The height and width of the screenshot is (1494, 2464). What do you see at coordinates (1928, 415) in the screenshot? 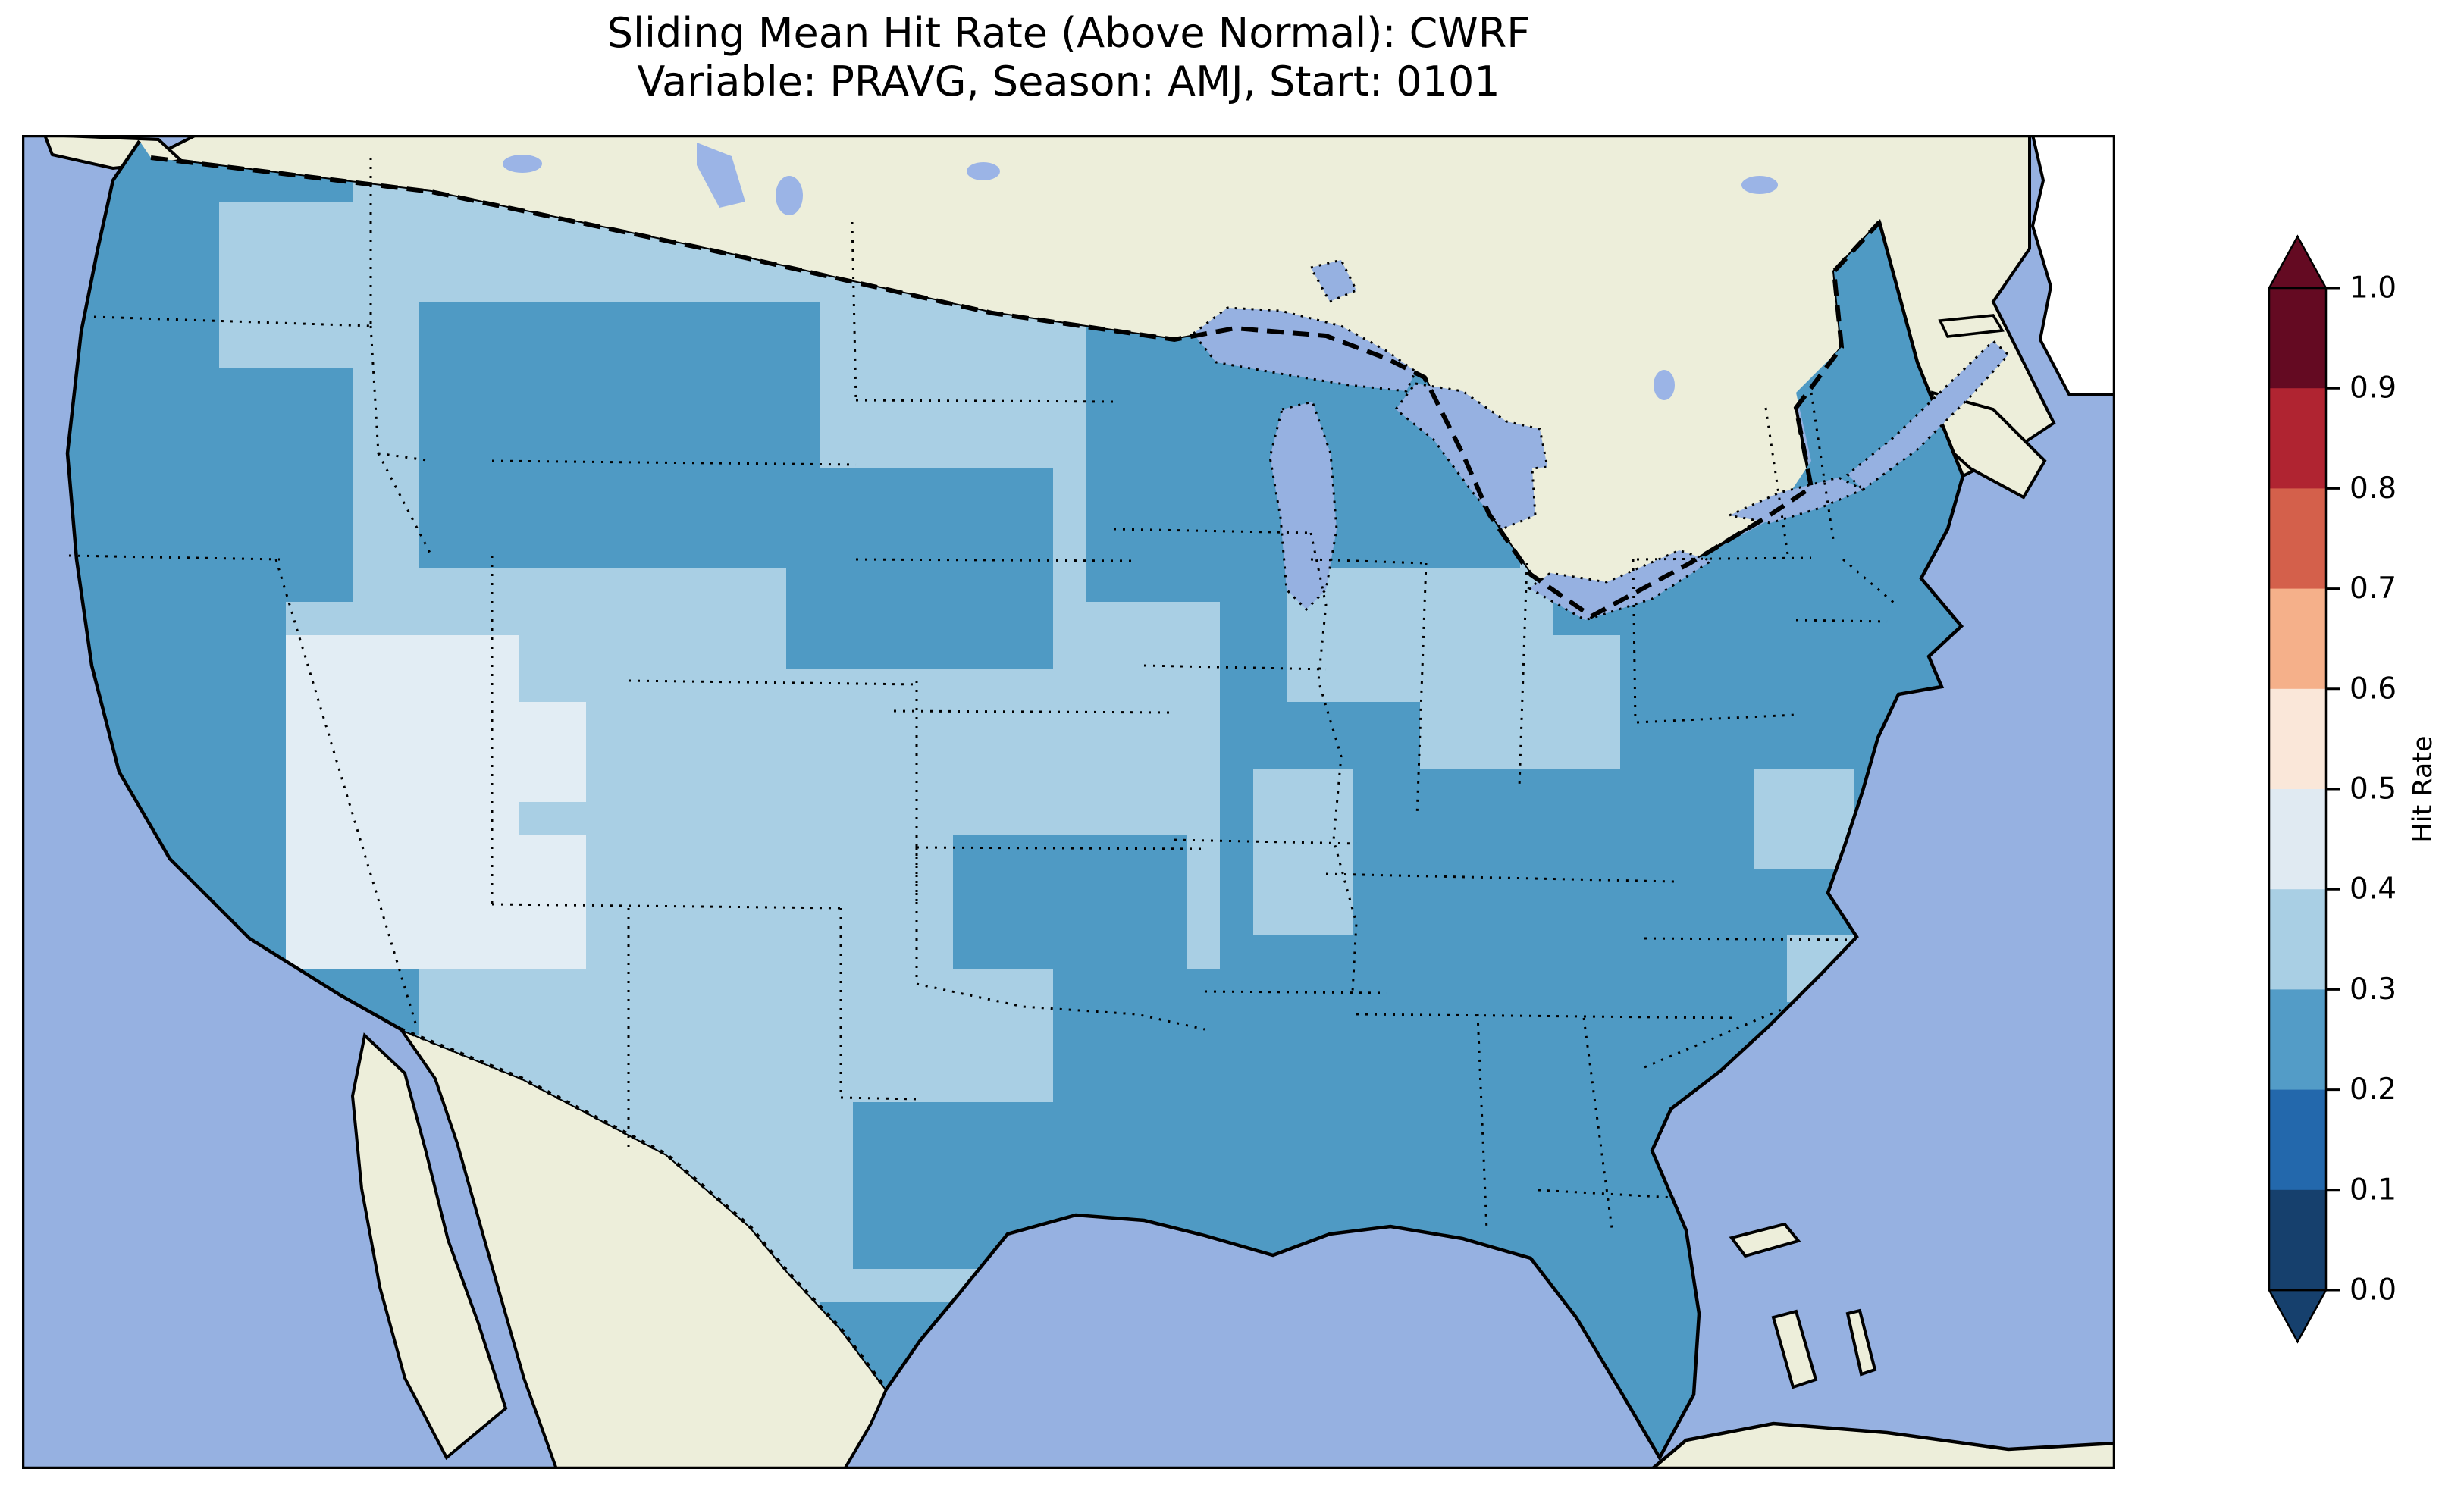
I see `st-lawrence-river` at bounding box center [1928, 415].